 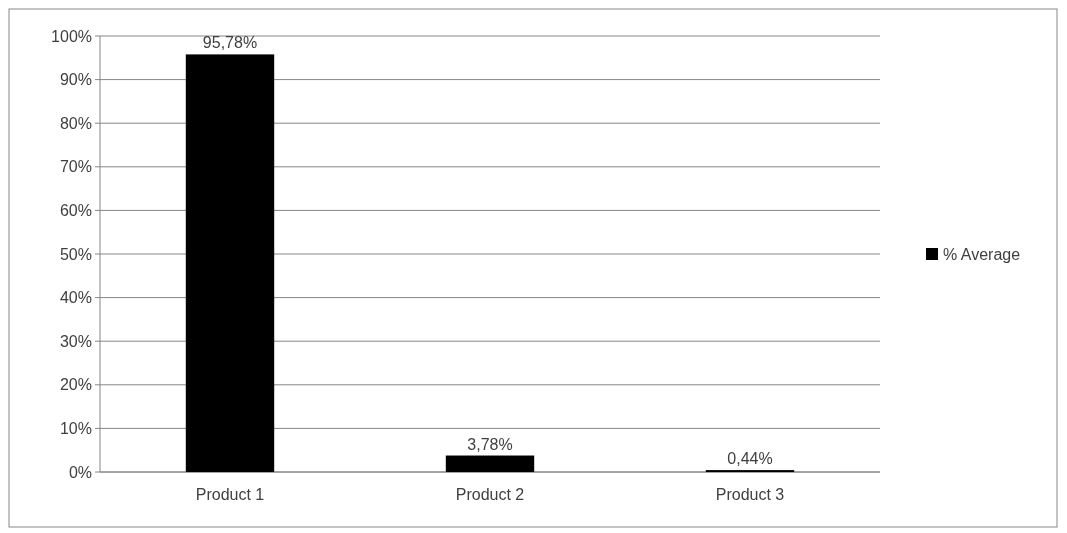 What do you see at coordinates (75, 80) in the screenshot?
I see `y-tick-label: 90%` at bounding box center [75, 80].